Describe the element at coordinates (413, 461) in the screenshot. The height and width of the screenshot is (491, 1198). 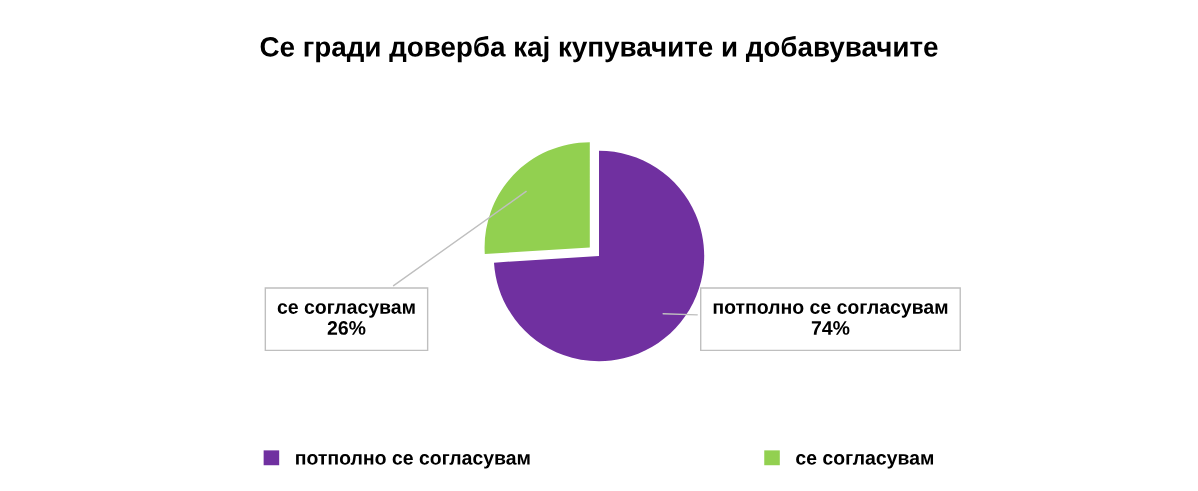
I see `legend-label: потполно се согласувам` at that location.